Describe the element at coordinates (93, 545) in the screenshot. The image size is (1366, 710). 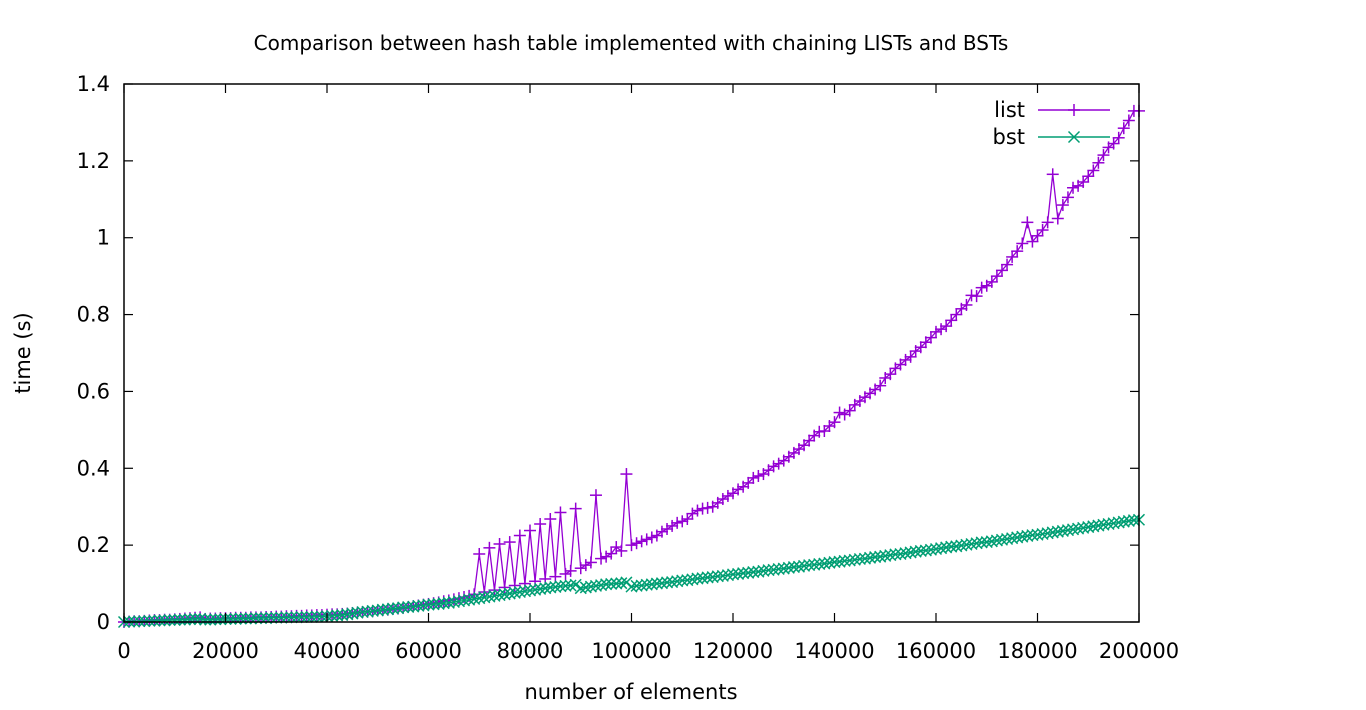
I see `y-tick-label: 0.2` at that location.